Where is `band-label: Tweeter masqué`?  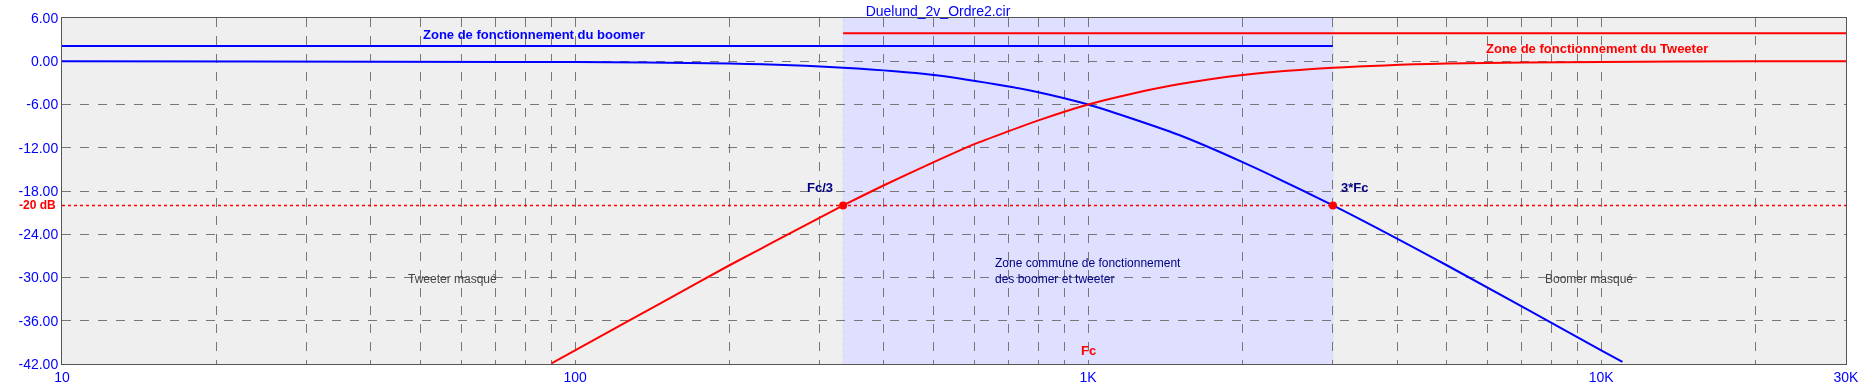
band-label: Tweeter masqué is located at coordinates (453, 279).